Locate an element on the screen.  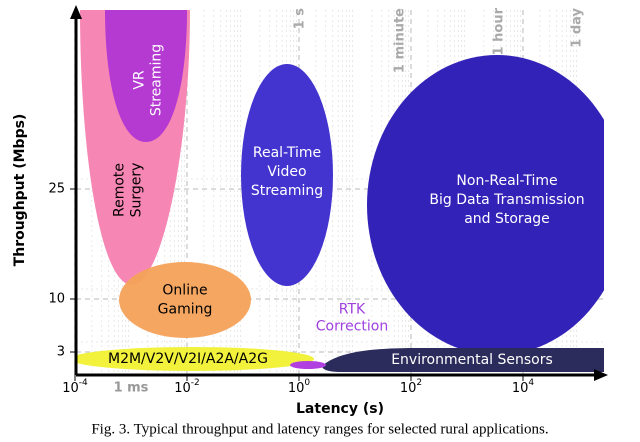
x-tick-label: 10⁻² is located at coordinates (187, 387).